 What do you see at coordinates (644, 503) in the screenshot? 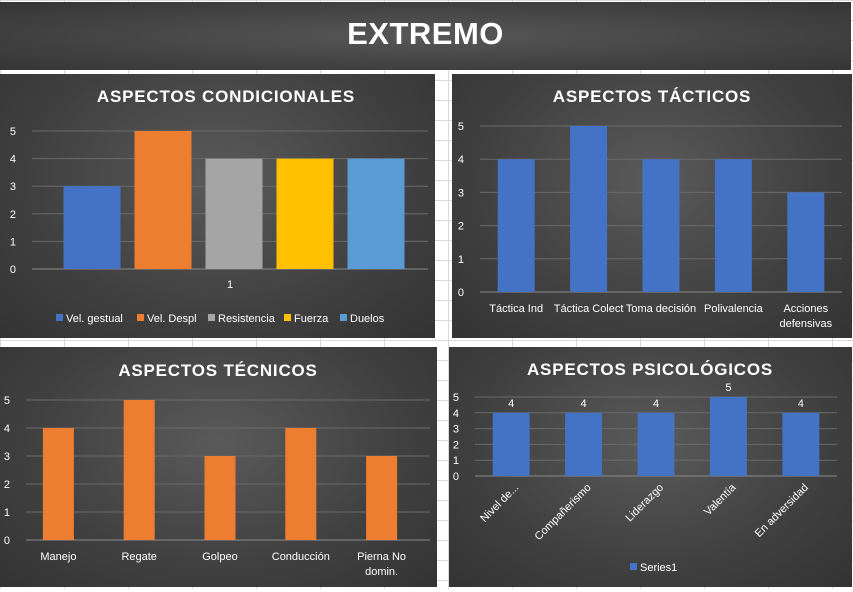
I see `x-tick-label: Liderazgo` at bounding box center [644, 503].